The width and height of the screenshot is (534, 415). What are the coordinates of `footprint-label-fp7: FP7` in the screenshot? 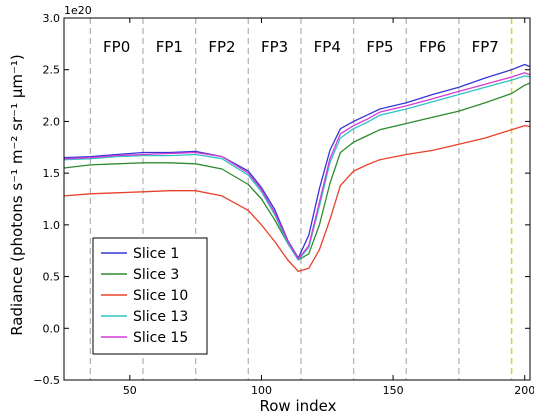 It's located at (485, 47).